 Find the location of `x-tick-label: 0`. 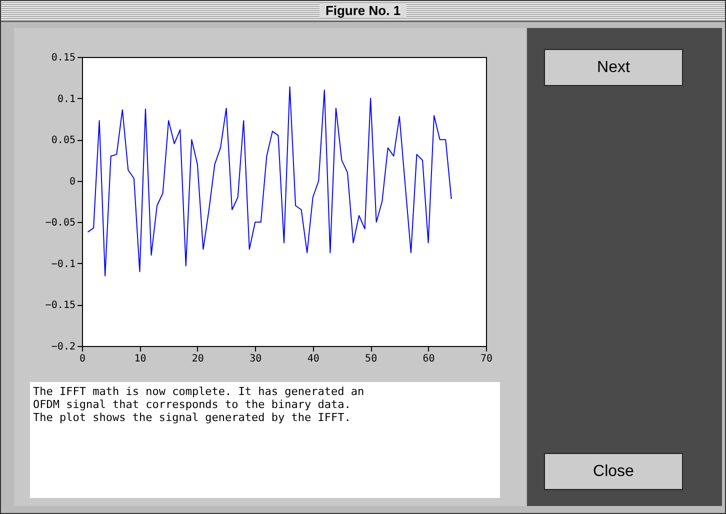

x-tick-label: 0 is located at coordinates (82, 359).